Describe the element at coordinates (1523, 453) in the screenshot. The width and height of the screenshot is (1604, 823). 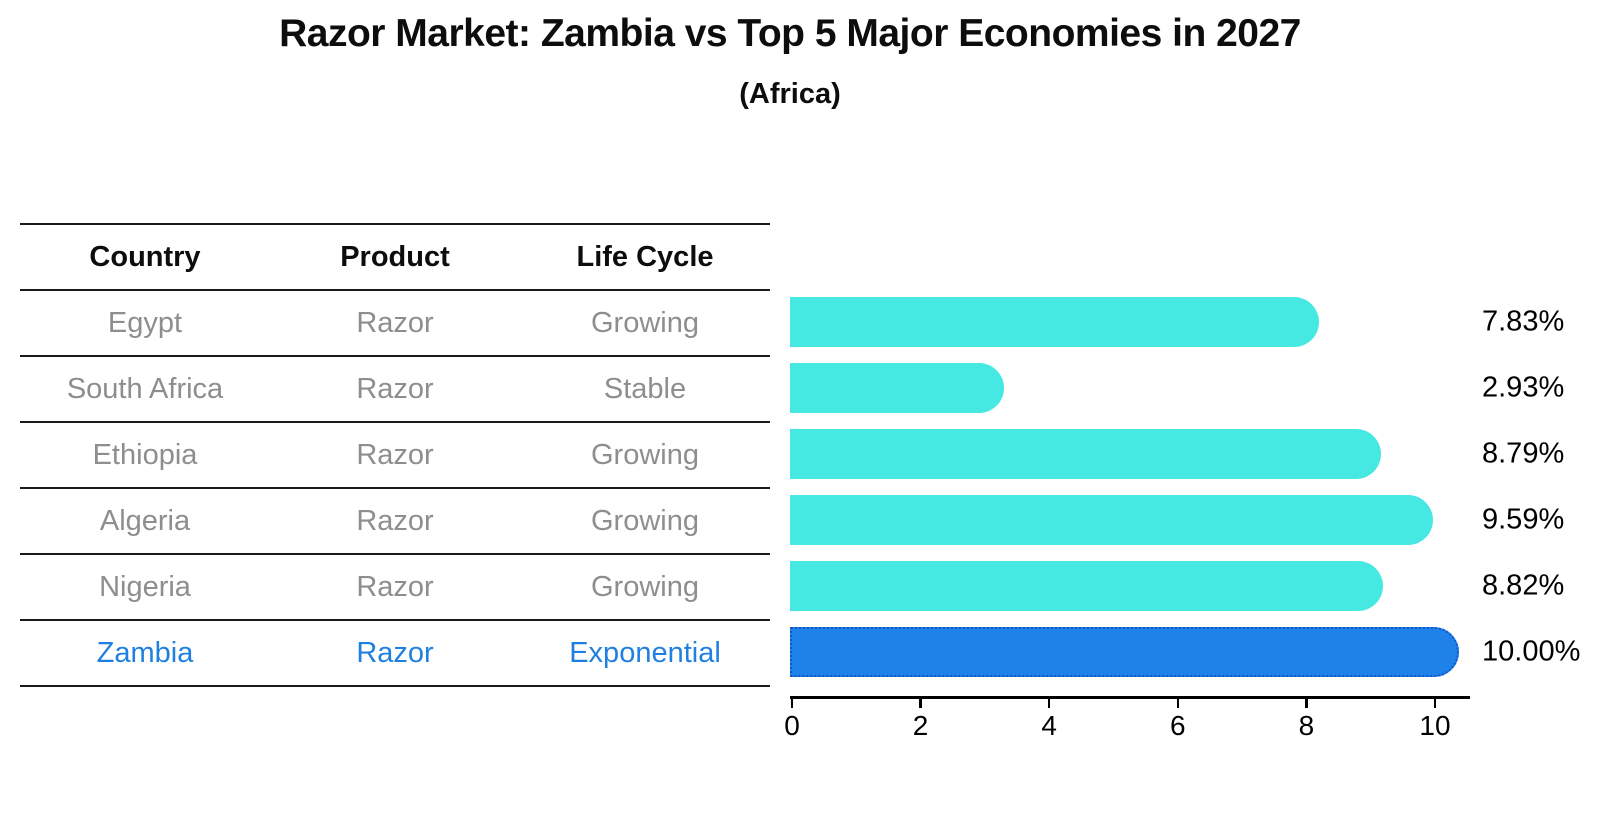
I see `bar-value-label: 8.79%` at that location.